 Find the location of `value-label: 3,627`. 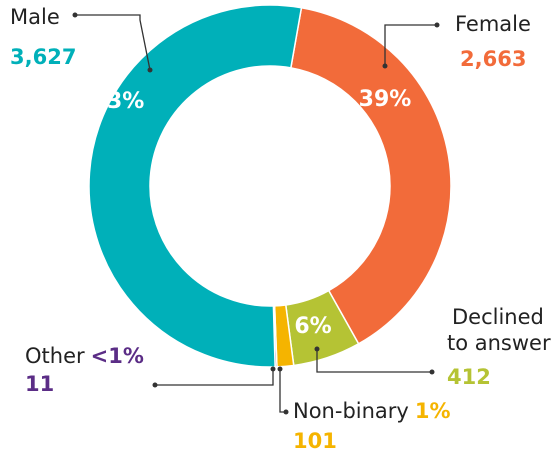

value-label: 3,627 is located at coordinates (43, 57).